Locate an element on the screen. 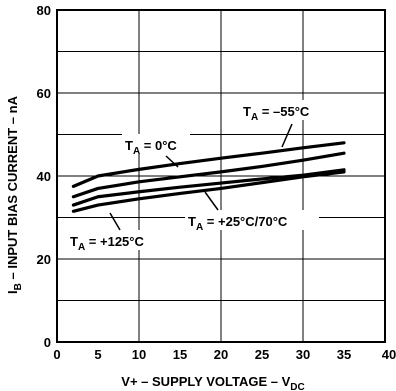 The image size is (396, 391). annotation-minus55: TA = –55°C is located at coordinates (285, 111).